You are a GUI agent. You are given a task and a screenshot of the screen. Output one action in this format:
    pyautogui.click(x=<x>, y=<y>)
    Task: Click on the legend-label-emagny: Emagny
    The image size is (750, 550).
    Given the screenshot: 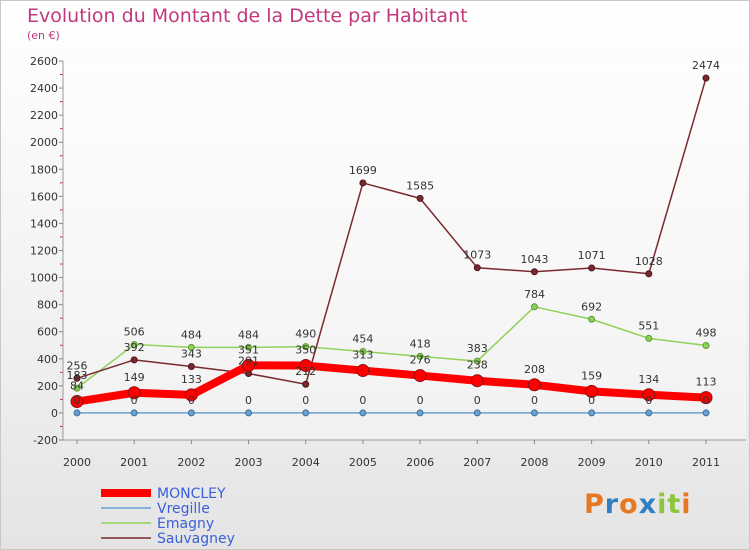 What is the action you would take?
    pyautogui.click(x=185, y=524)
    